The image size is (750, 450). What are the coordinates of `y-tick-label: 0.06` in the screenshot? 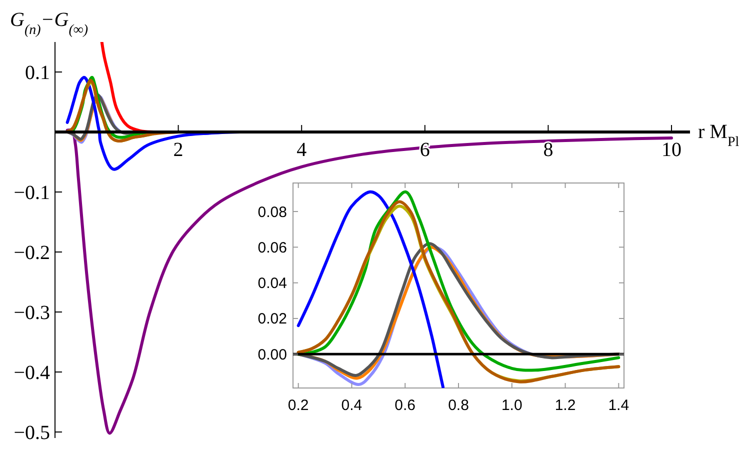 It's located at (272, 247).